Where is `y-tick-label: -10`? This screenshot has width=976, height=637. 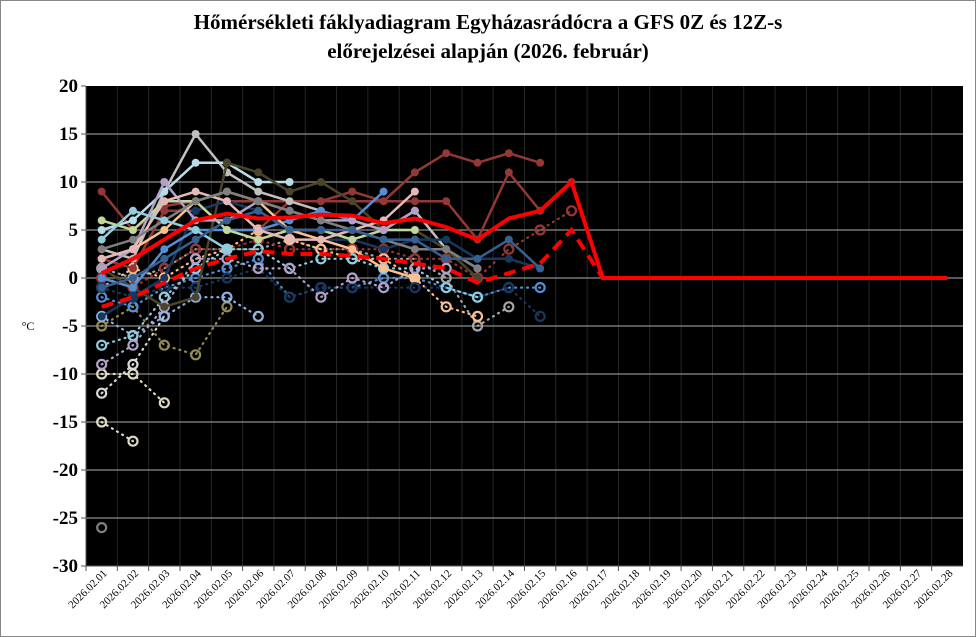 y-tick-label: -10 is located at coordinates (65, 374).